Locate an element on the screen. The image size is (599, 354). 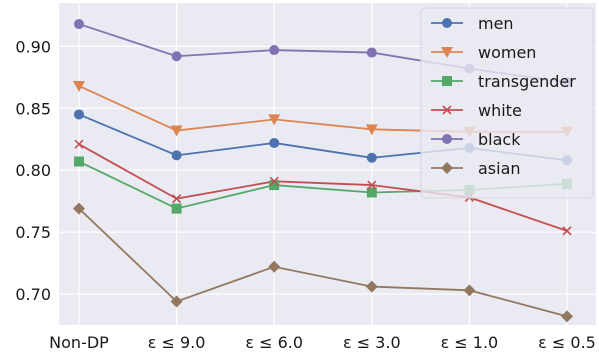
x-tick-label: ε ≤ 1.0 is located at coordinates (470, 342).